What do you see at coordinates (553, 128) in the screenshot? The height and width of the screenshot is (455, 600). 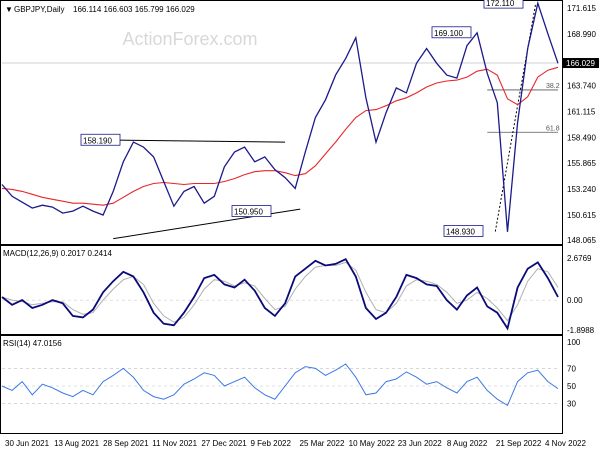 I see `fib-61-8-label: 61.8` at bounding box center [553, 128].